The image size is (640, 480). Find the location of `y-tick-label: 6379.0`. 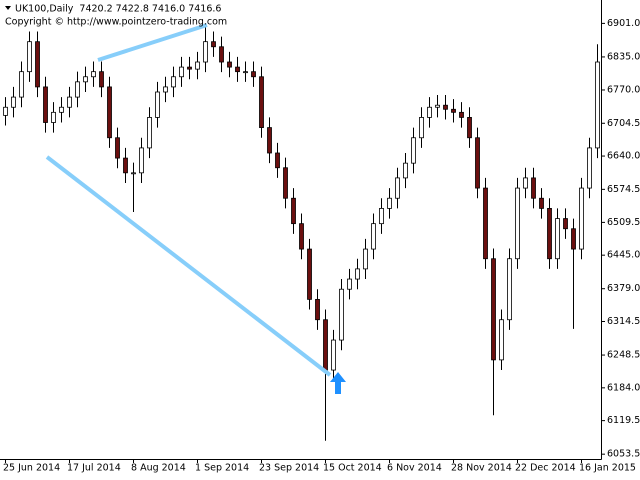

y-tick-label: 6379.0 is located at coordinates (623, 288).